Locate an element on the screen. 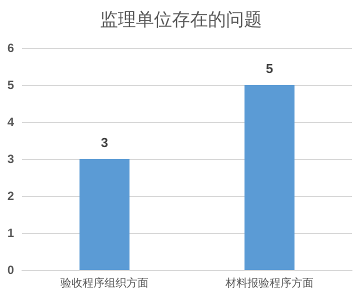  data-label: 3 is located at coordinates (104, 142).